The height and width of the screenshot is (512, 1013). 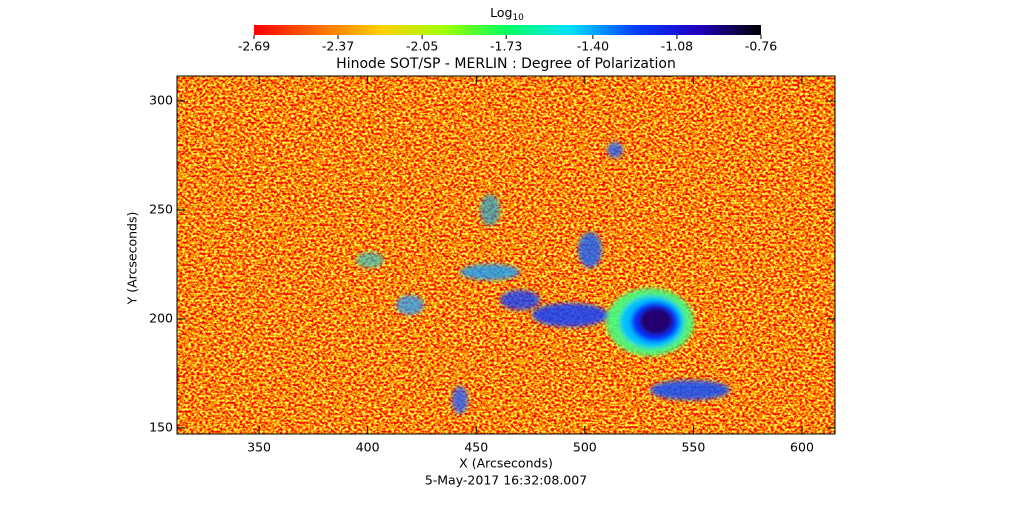 I want to click on footer-date: 5-May-2017 16:32:08.007, so click(x=506, y=480).